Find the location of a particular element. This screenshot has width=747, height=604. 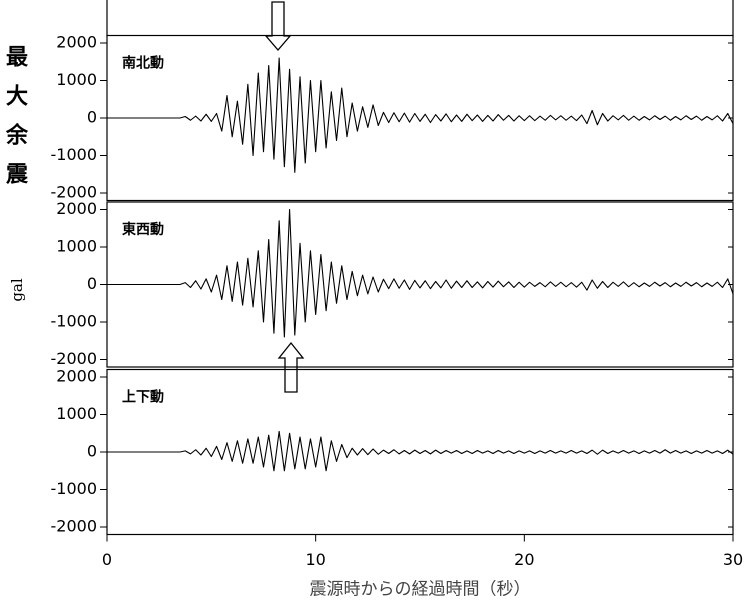

y-axis-label: gal is located at coordinates (17, 290).